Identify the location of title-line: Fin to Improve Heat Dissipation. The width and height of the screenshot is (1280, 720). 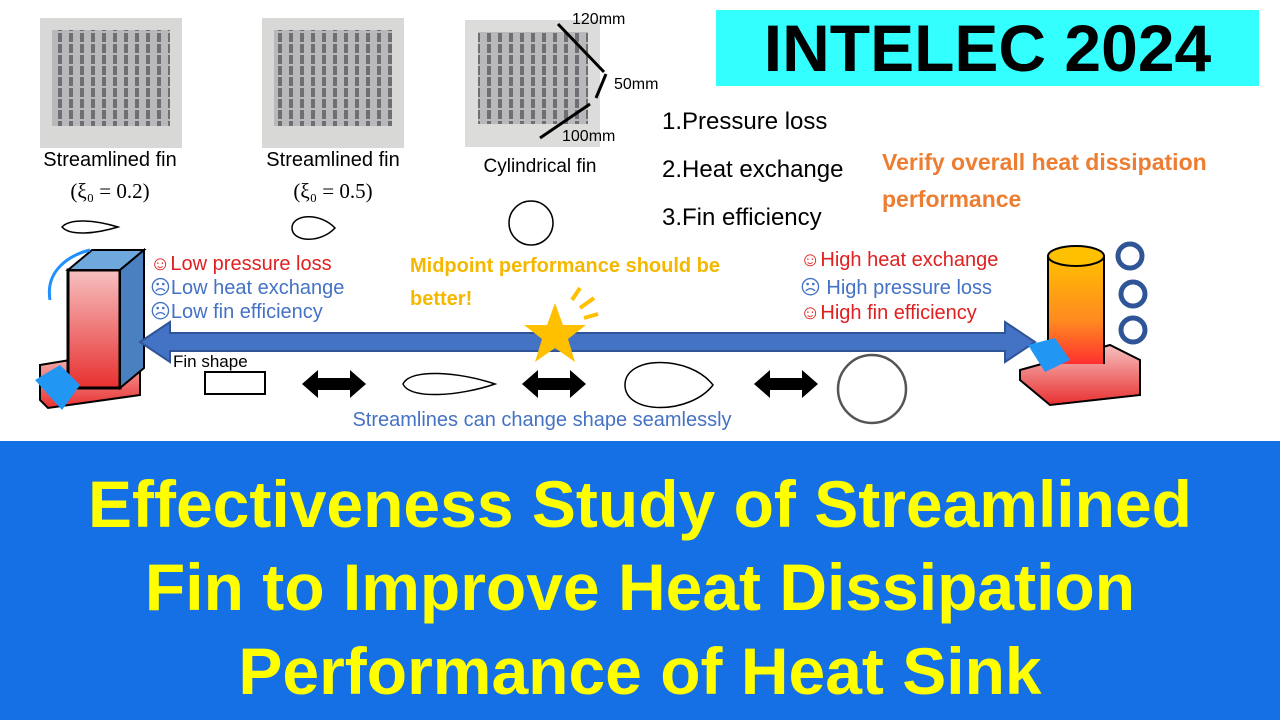
(640, 587).